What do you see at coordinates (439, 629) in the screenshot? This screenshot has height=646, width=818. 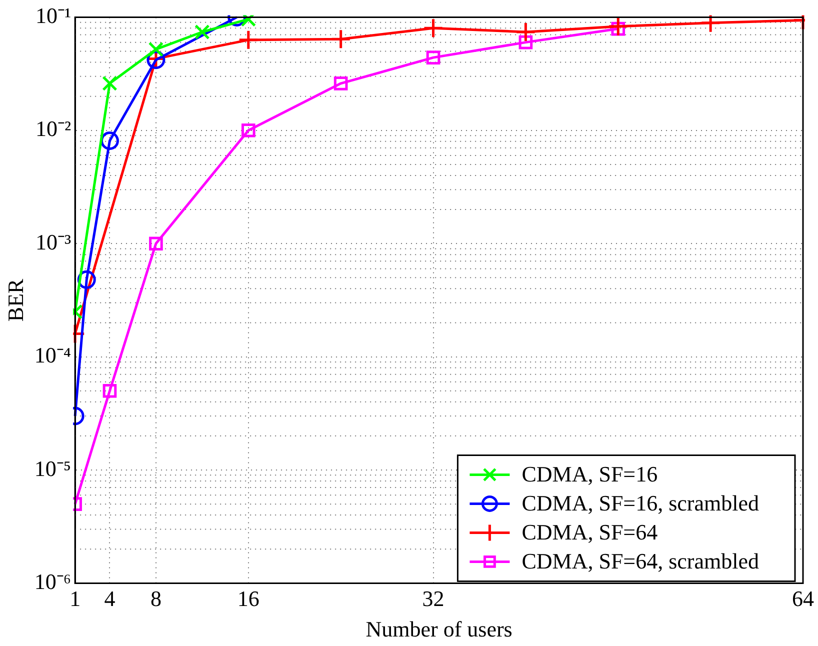 I see `x-axis-title: Number of users` at bounding box center [439, 629].